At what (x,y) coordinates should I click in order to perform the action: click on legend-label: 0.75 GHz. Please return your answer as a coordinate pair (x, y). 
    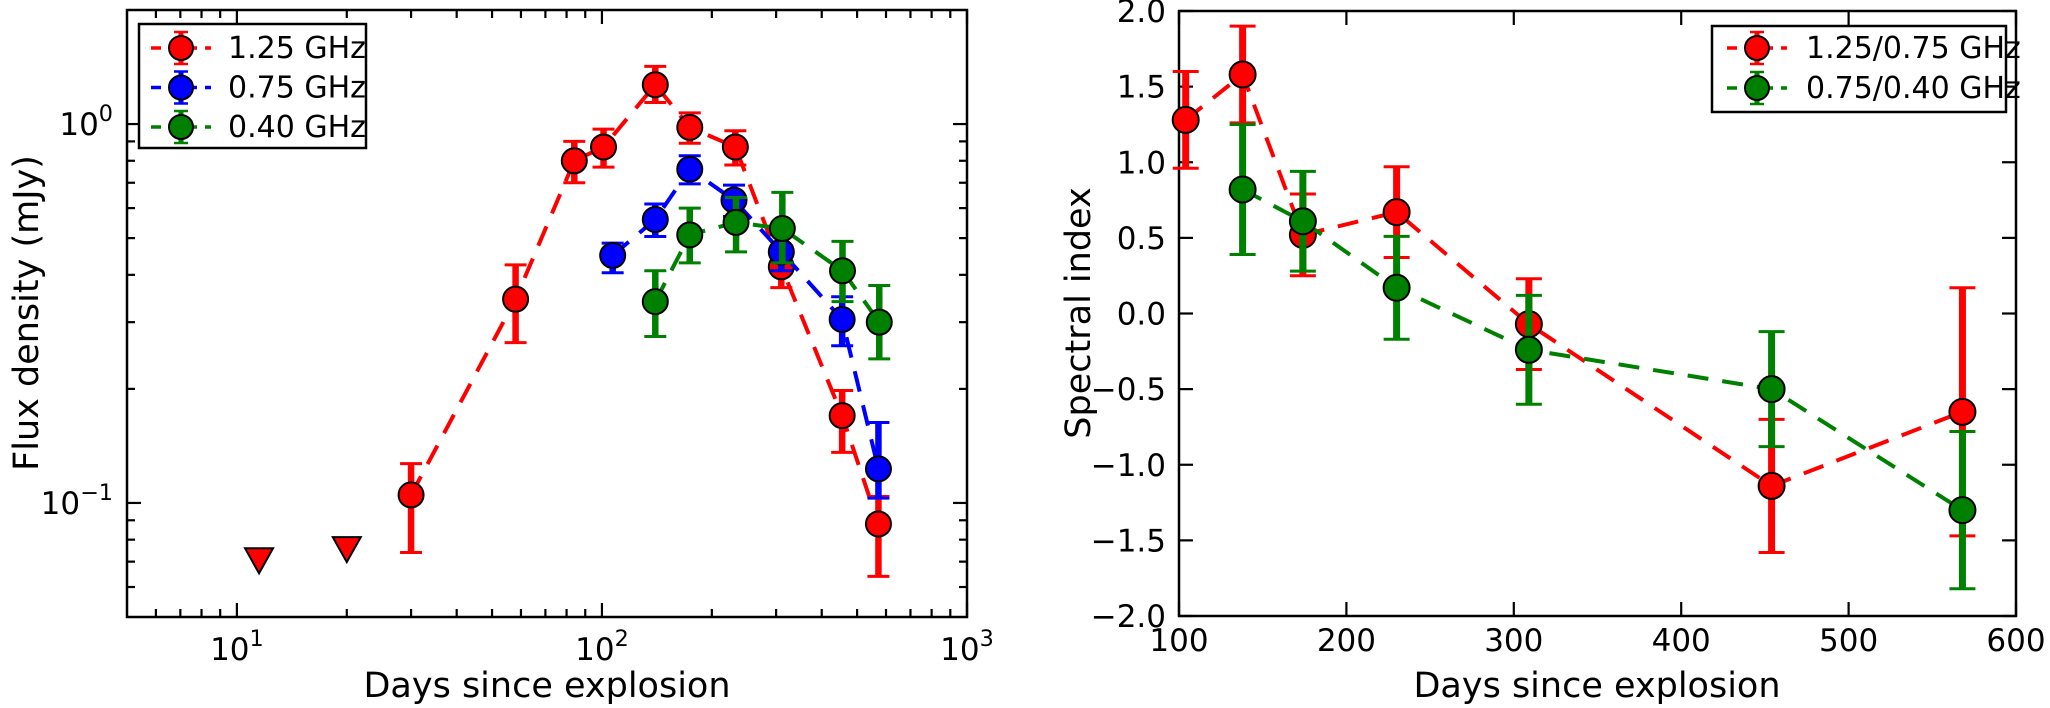
    Looking at the image, I should click on (297, 88).